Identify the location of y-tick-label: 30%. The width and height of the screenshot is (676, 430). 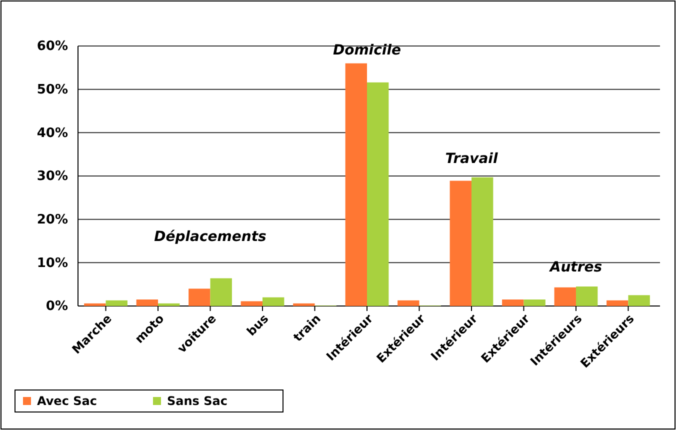
(52, 176).